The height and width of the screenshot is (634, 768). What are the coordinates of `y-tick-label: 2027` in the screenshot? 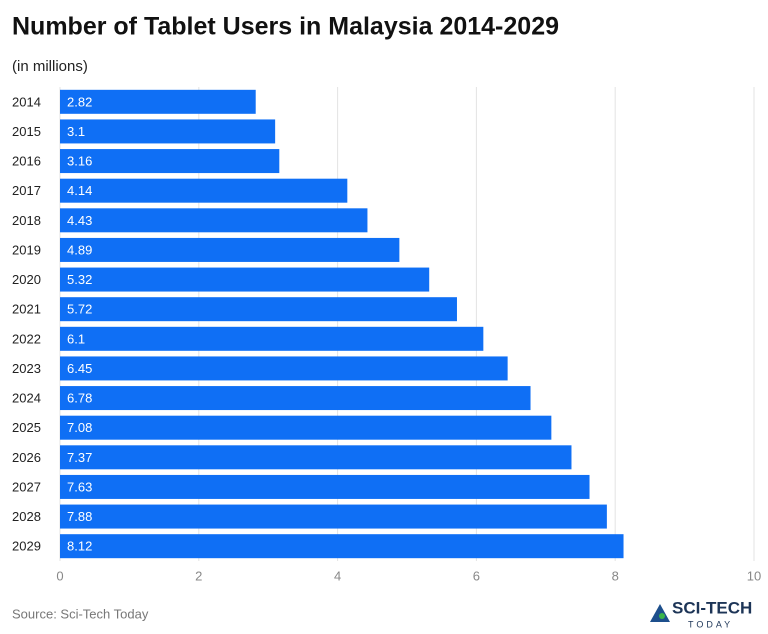 It's located at (26, 486).